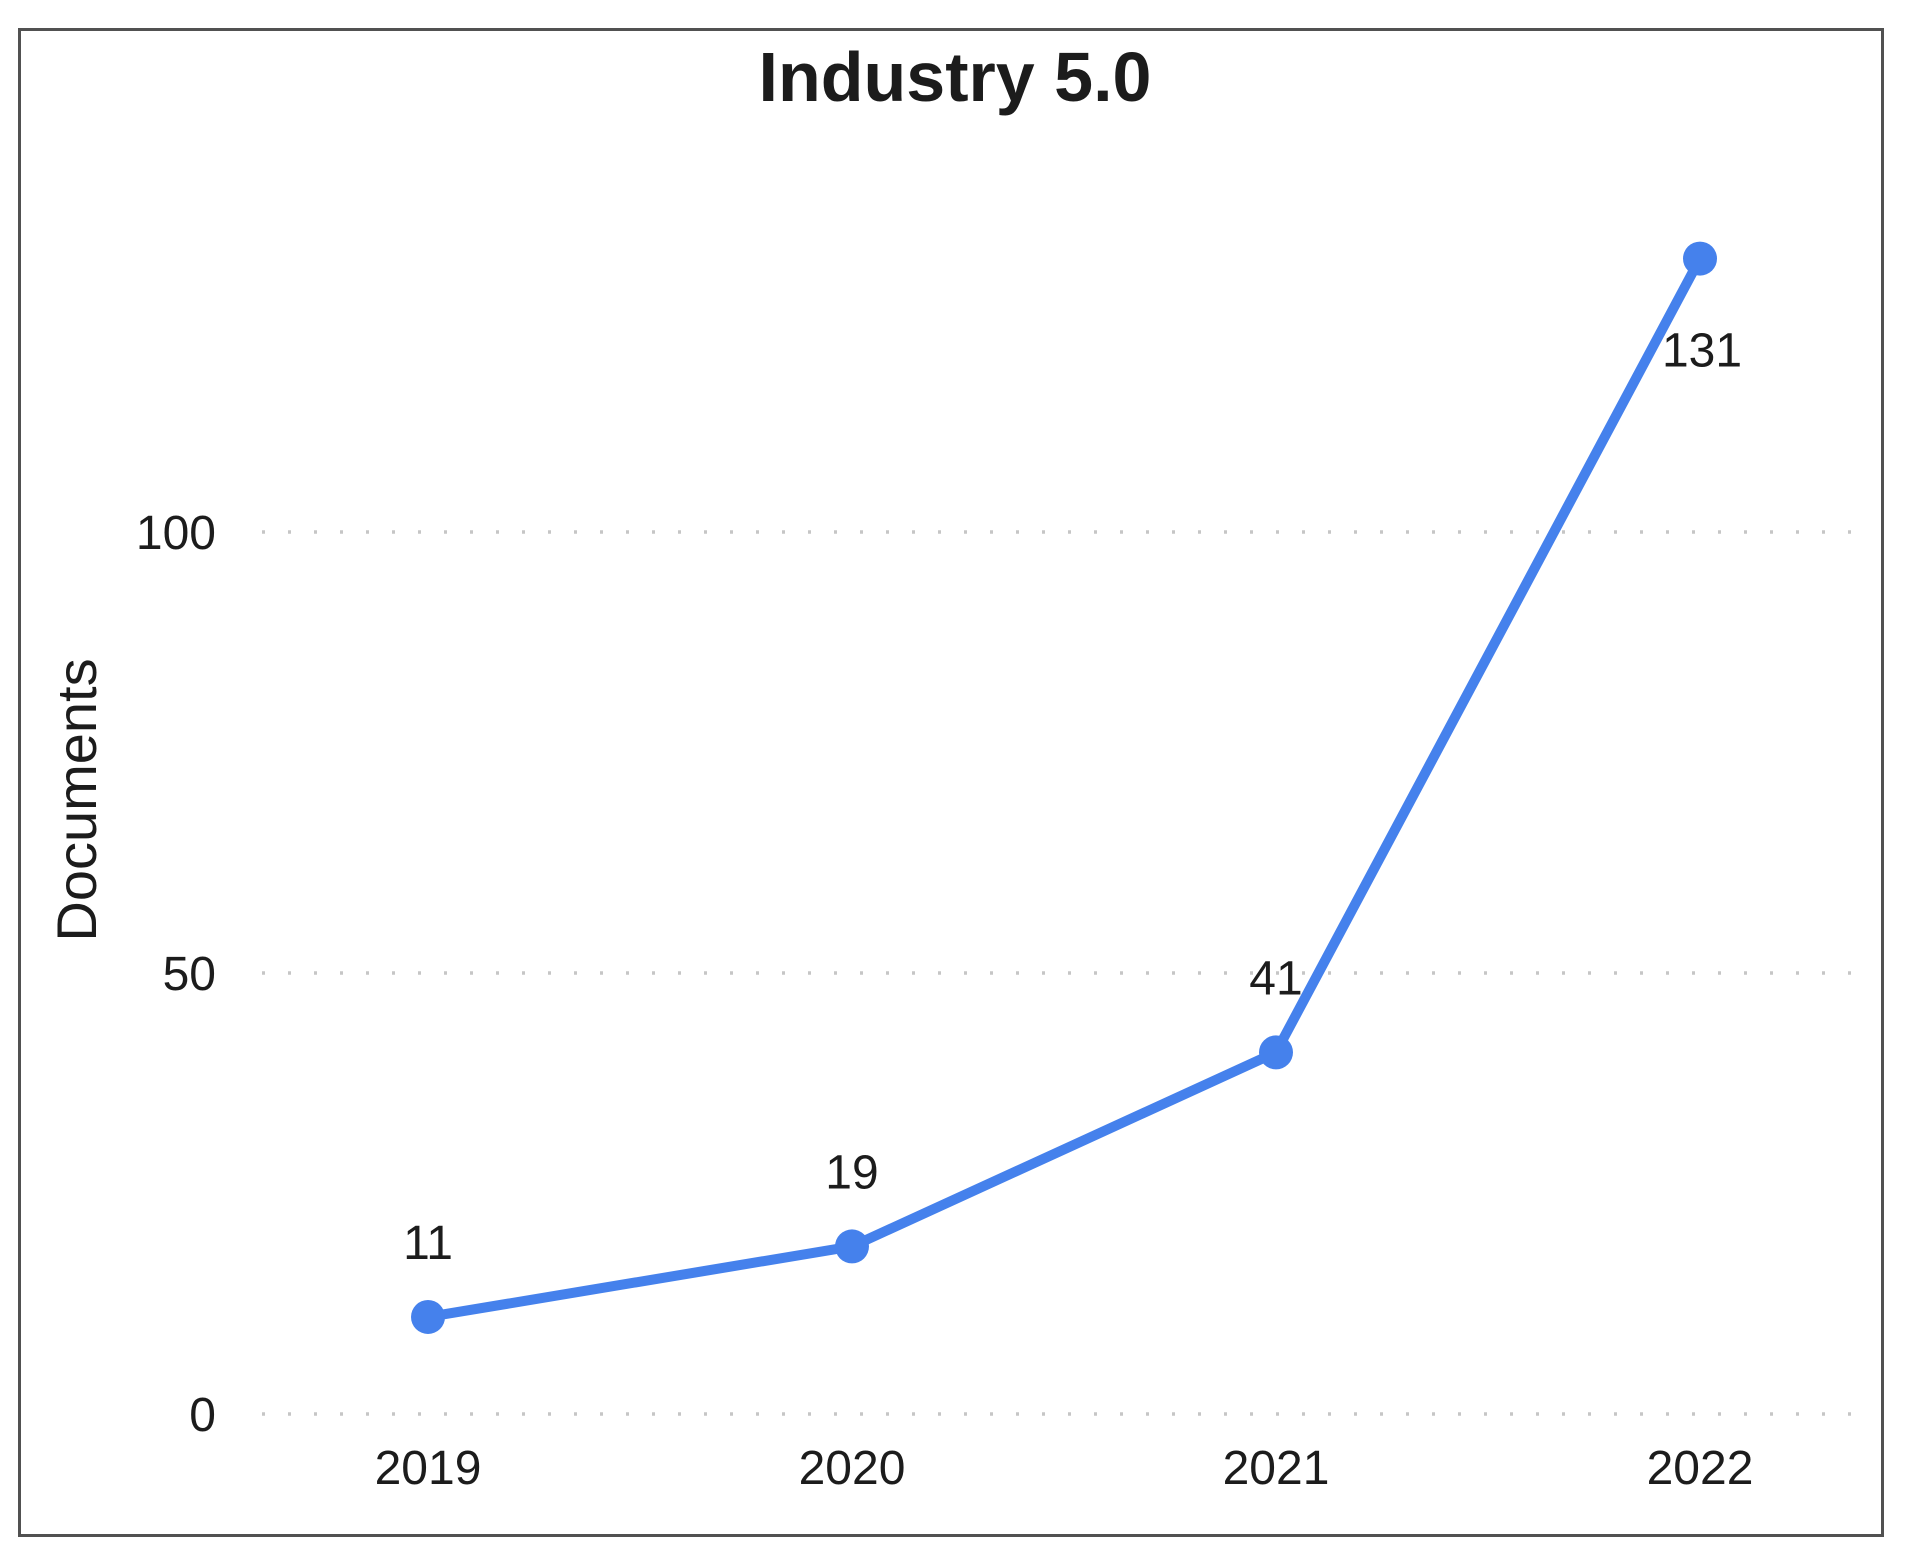 Image resolution: width=1917 pixels, height=1568 pixels. What do you see at coordinates (76, 799) in the screenshot?
I see `y-axis-title: Documents` at bounding box center [76, 799].